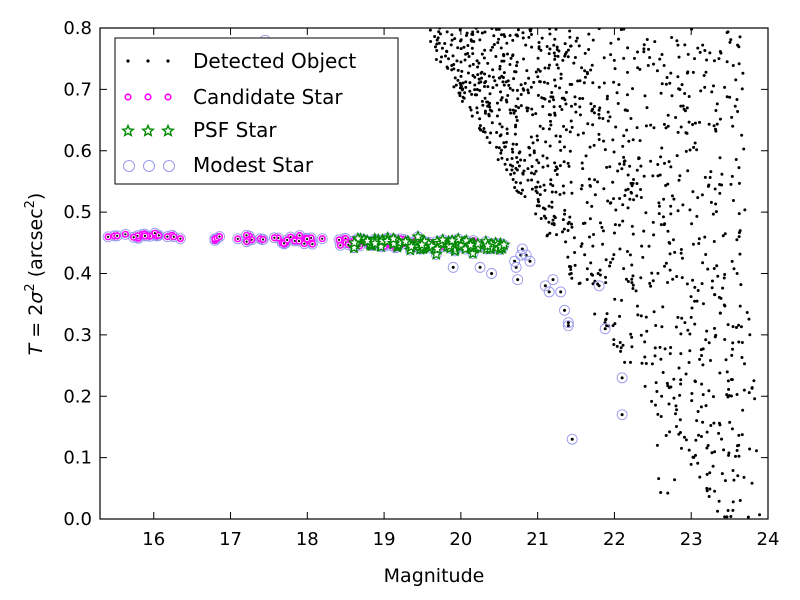  I want to click on legend-marker-star, so click(148, 130).